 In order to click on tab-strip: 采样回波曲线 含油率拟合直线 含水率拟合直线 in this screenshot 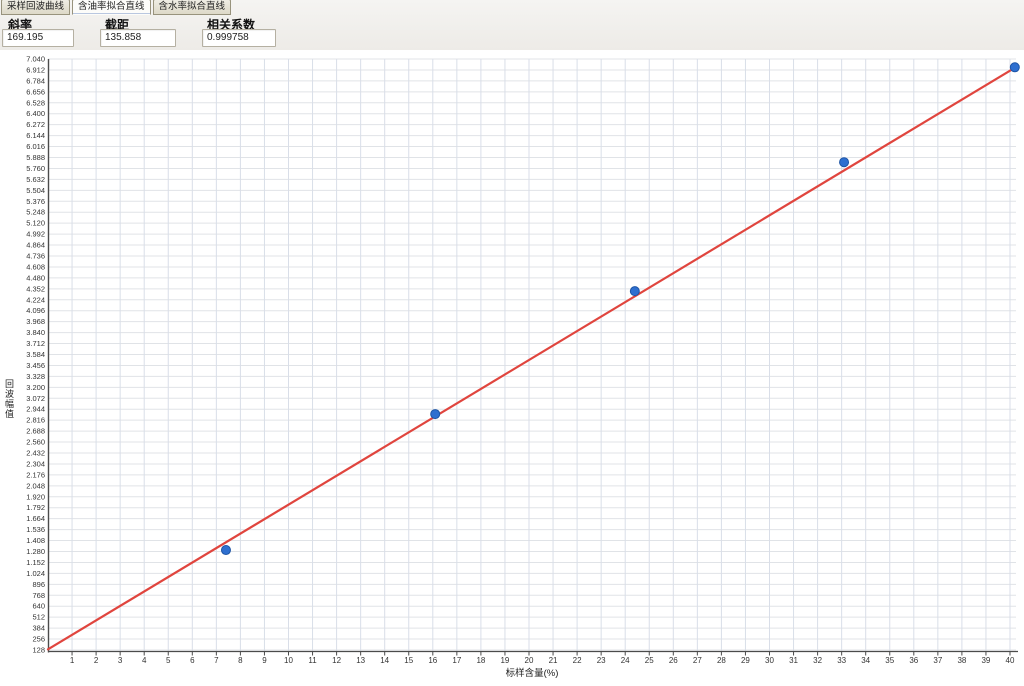, I will do `click(117, 7)`.